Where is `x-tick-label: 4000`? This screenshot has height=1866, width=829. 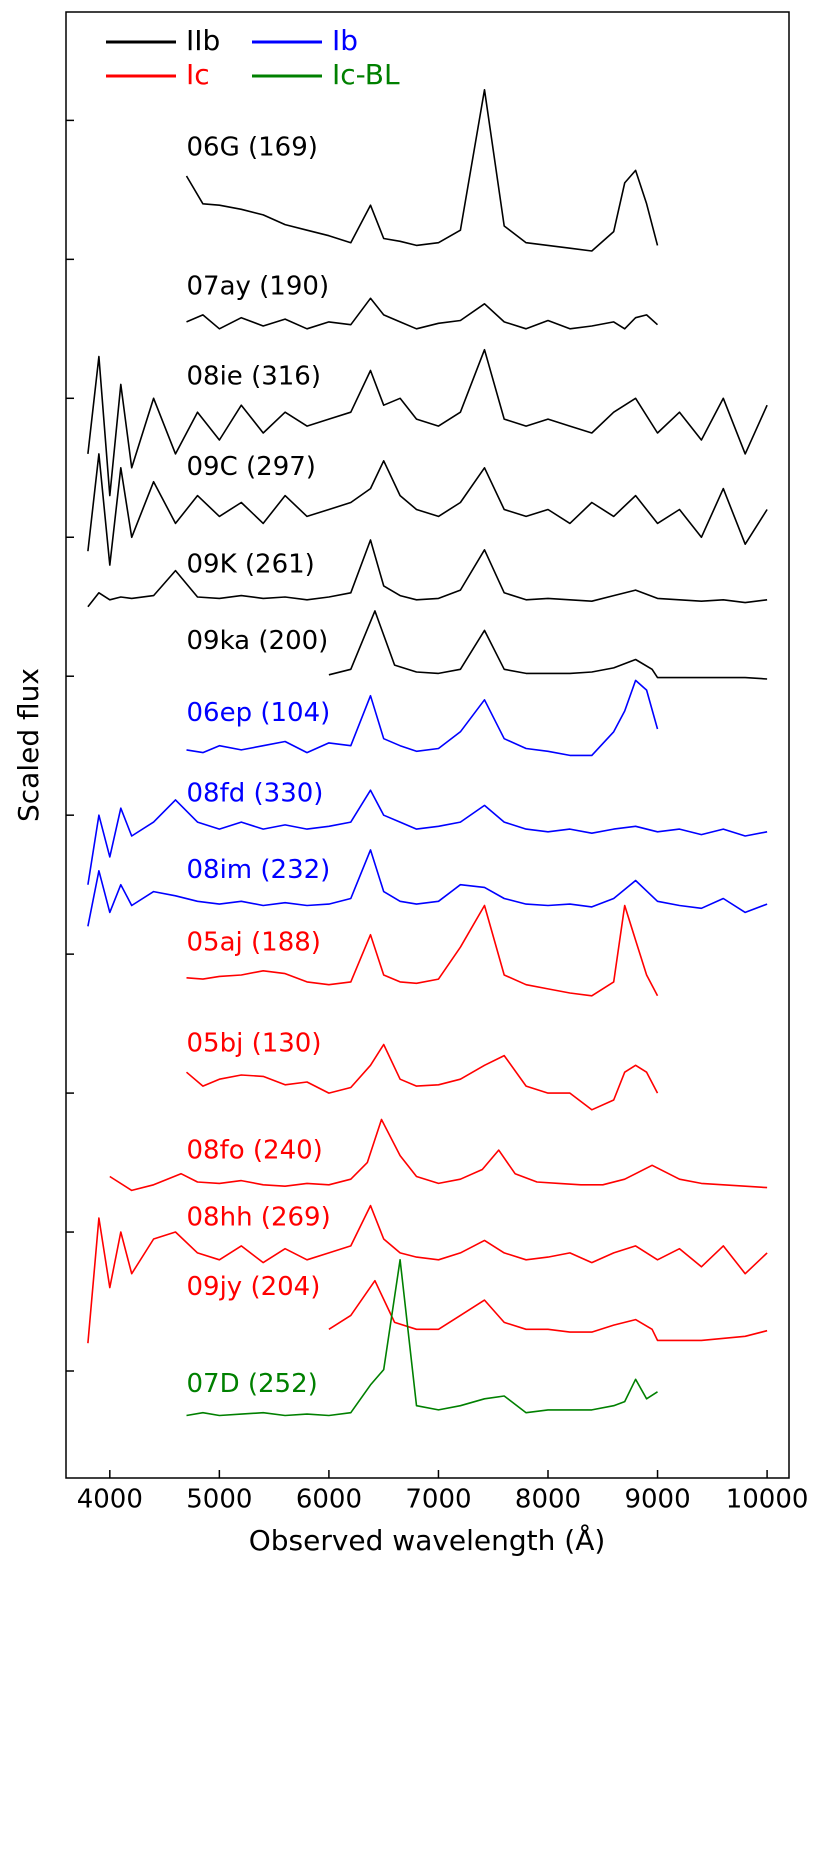
x-tick-label: 4000 is located at coordinates (110, 1500).